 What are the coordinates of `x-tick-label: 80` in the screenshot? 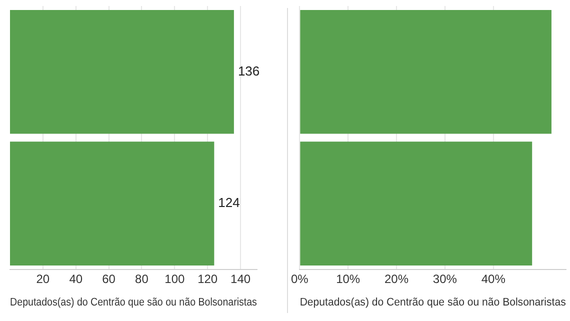 It's located at (142, 279).